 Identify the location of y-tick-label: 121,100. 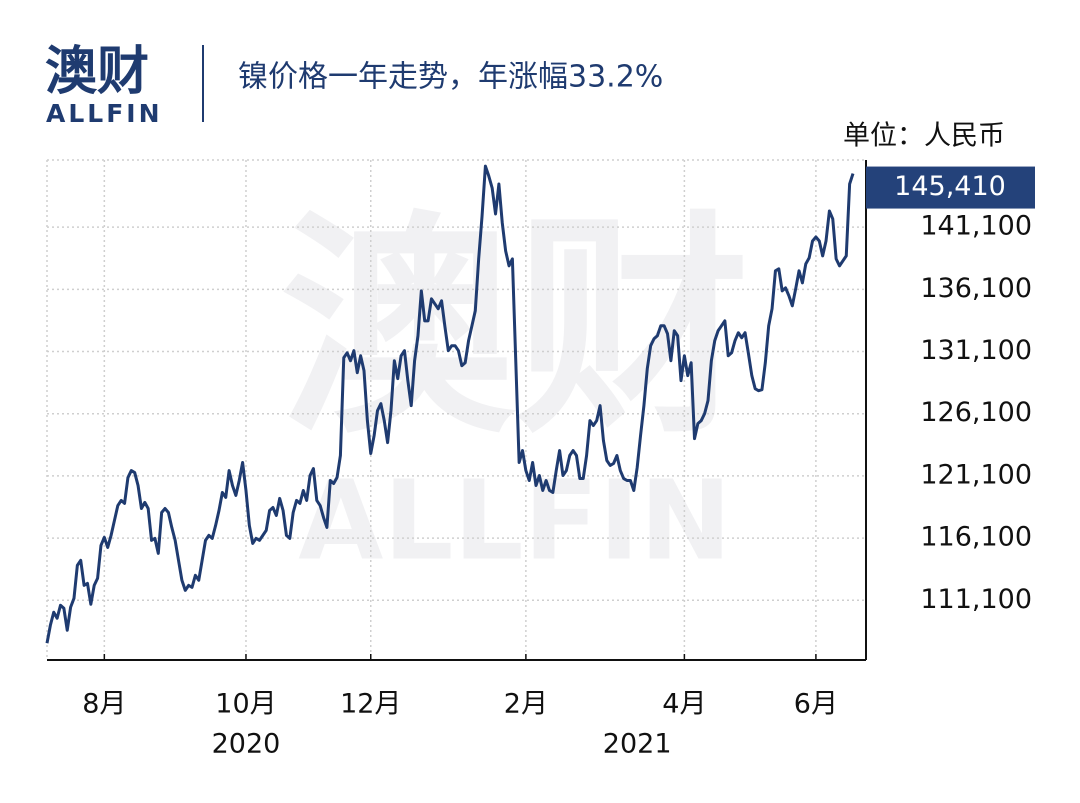
(976, 474).